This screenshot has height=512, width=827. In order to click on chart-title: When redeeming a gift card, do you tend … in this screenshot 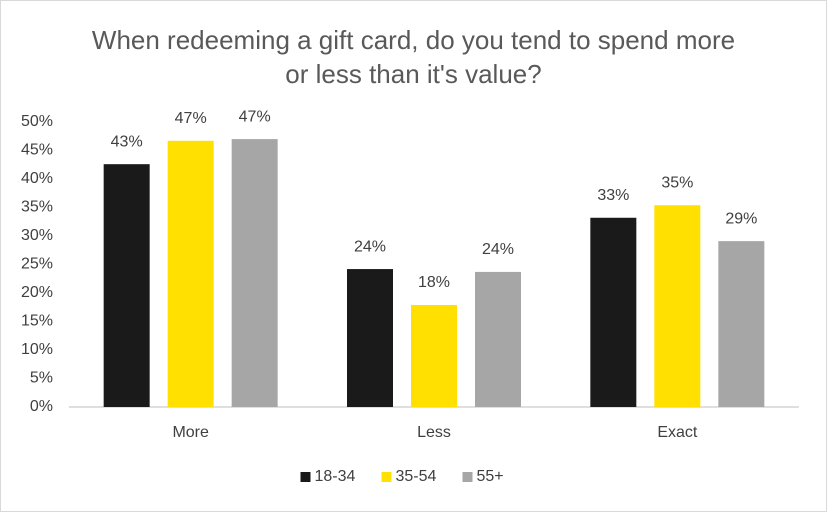, I will do `click(413, 57)`.